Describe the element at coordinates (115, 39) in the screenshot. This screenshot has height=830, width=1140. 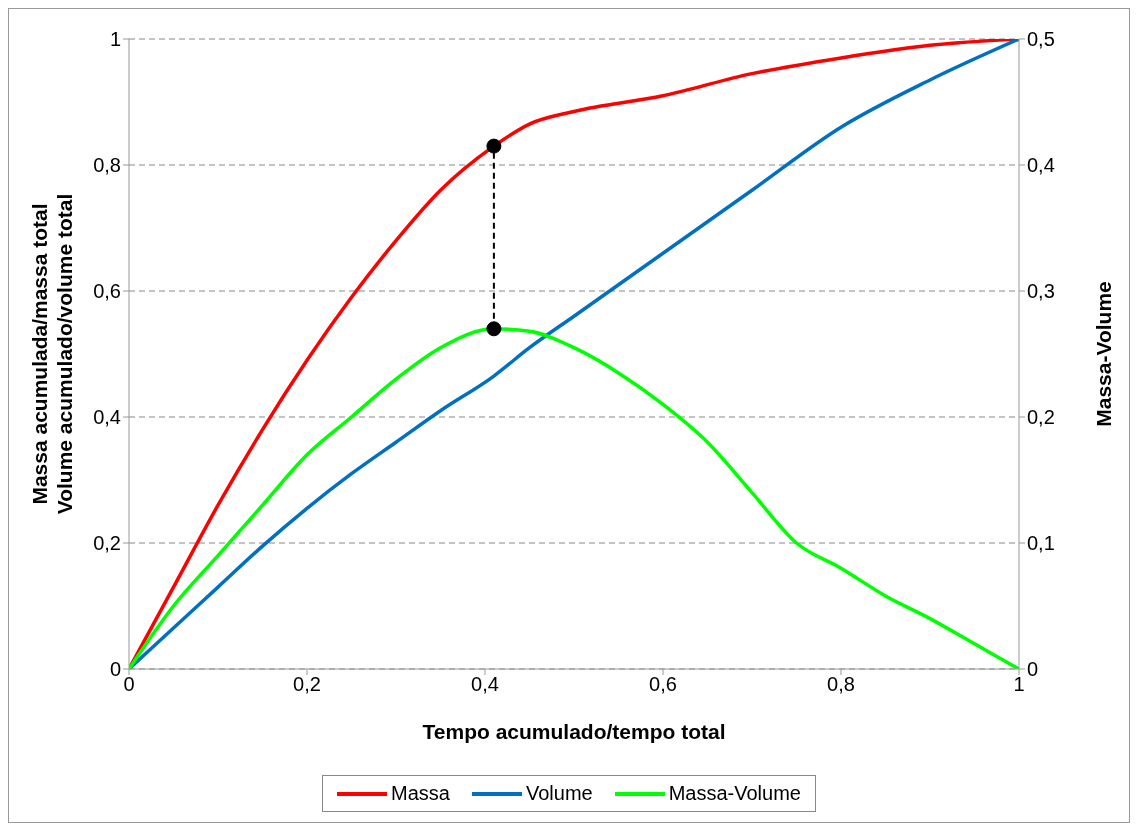
I see `y-tick-label: 1` at that location.